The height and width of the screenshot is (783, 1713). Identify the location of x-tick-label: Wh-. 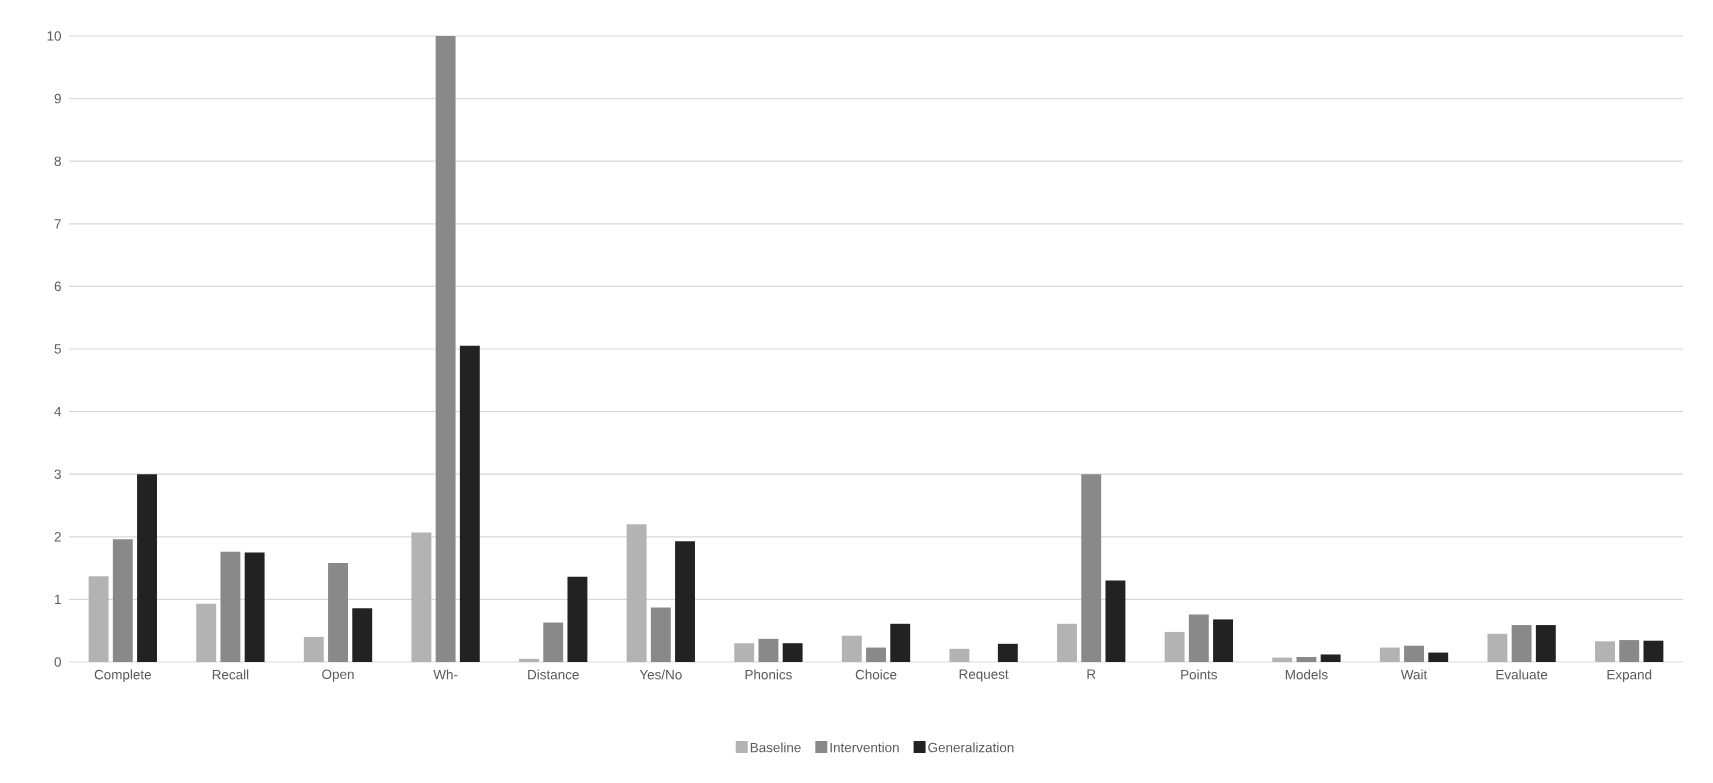
(445, 674).